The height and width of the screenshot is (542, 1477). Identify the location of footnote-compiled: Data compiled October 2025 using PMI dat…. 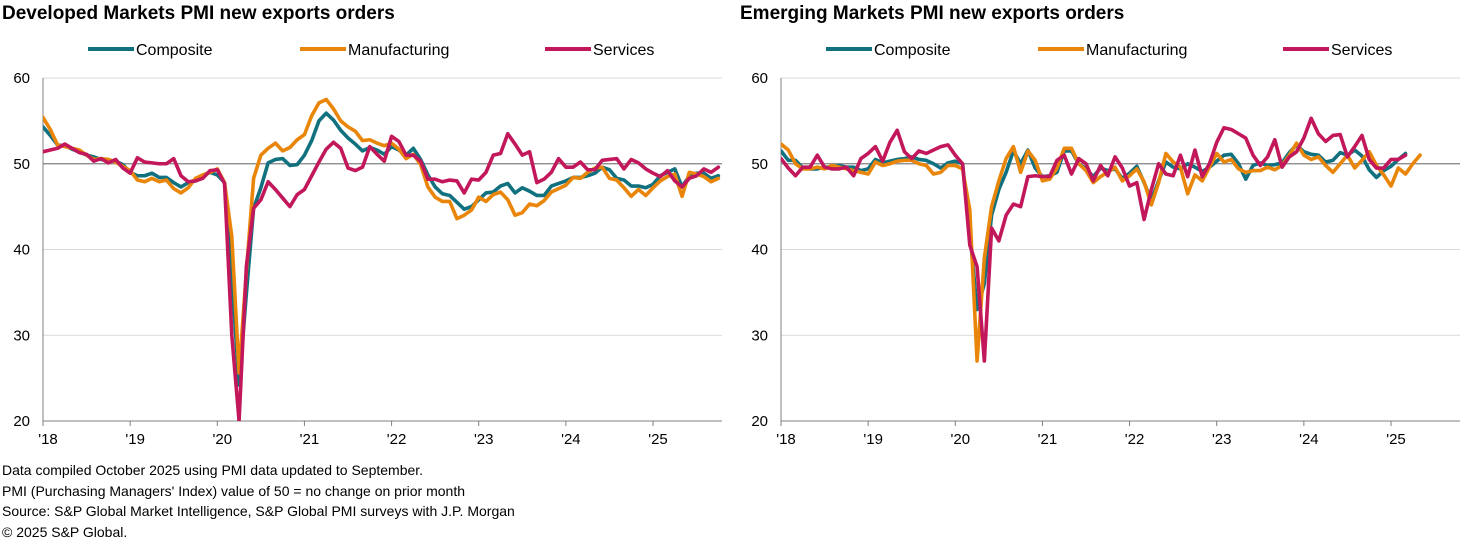
(258, 470).